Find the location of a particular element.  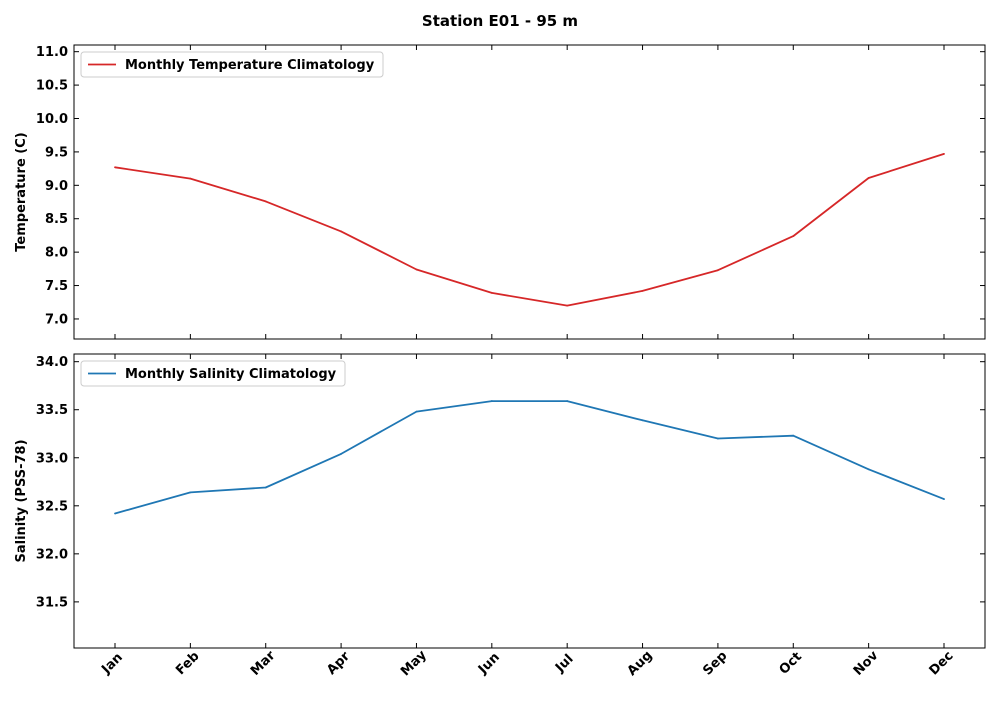

x-tick-label: Aug is located at coordinates (640, 663).